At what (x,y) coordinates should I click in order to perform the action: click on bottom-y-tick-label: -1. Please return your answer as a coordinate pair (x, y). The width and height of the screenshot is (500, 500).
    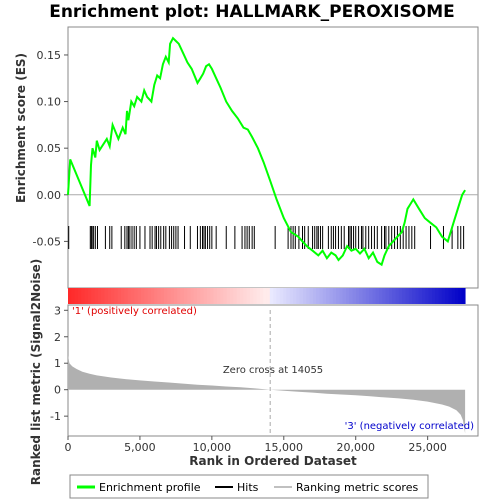
    Looking at the image, I should click on (55, 416).